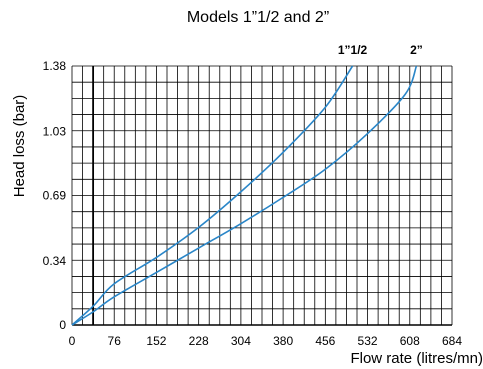 This screenshot has width=483, height=369. I want to click on x-tick-label: 228, so click(199, 341).